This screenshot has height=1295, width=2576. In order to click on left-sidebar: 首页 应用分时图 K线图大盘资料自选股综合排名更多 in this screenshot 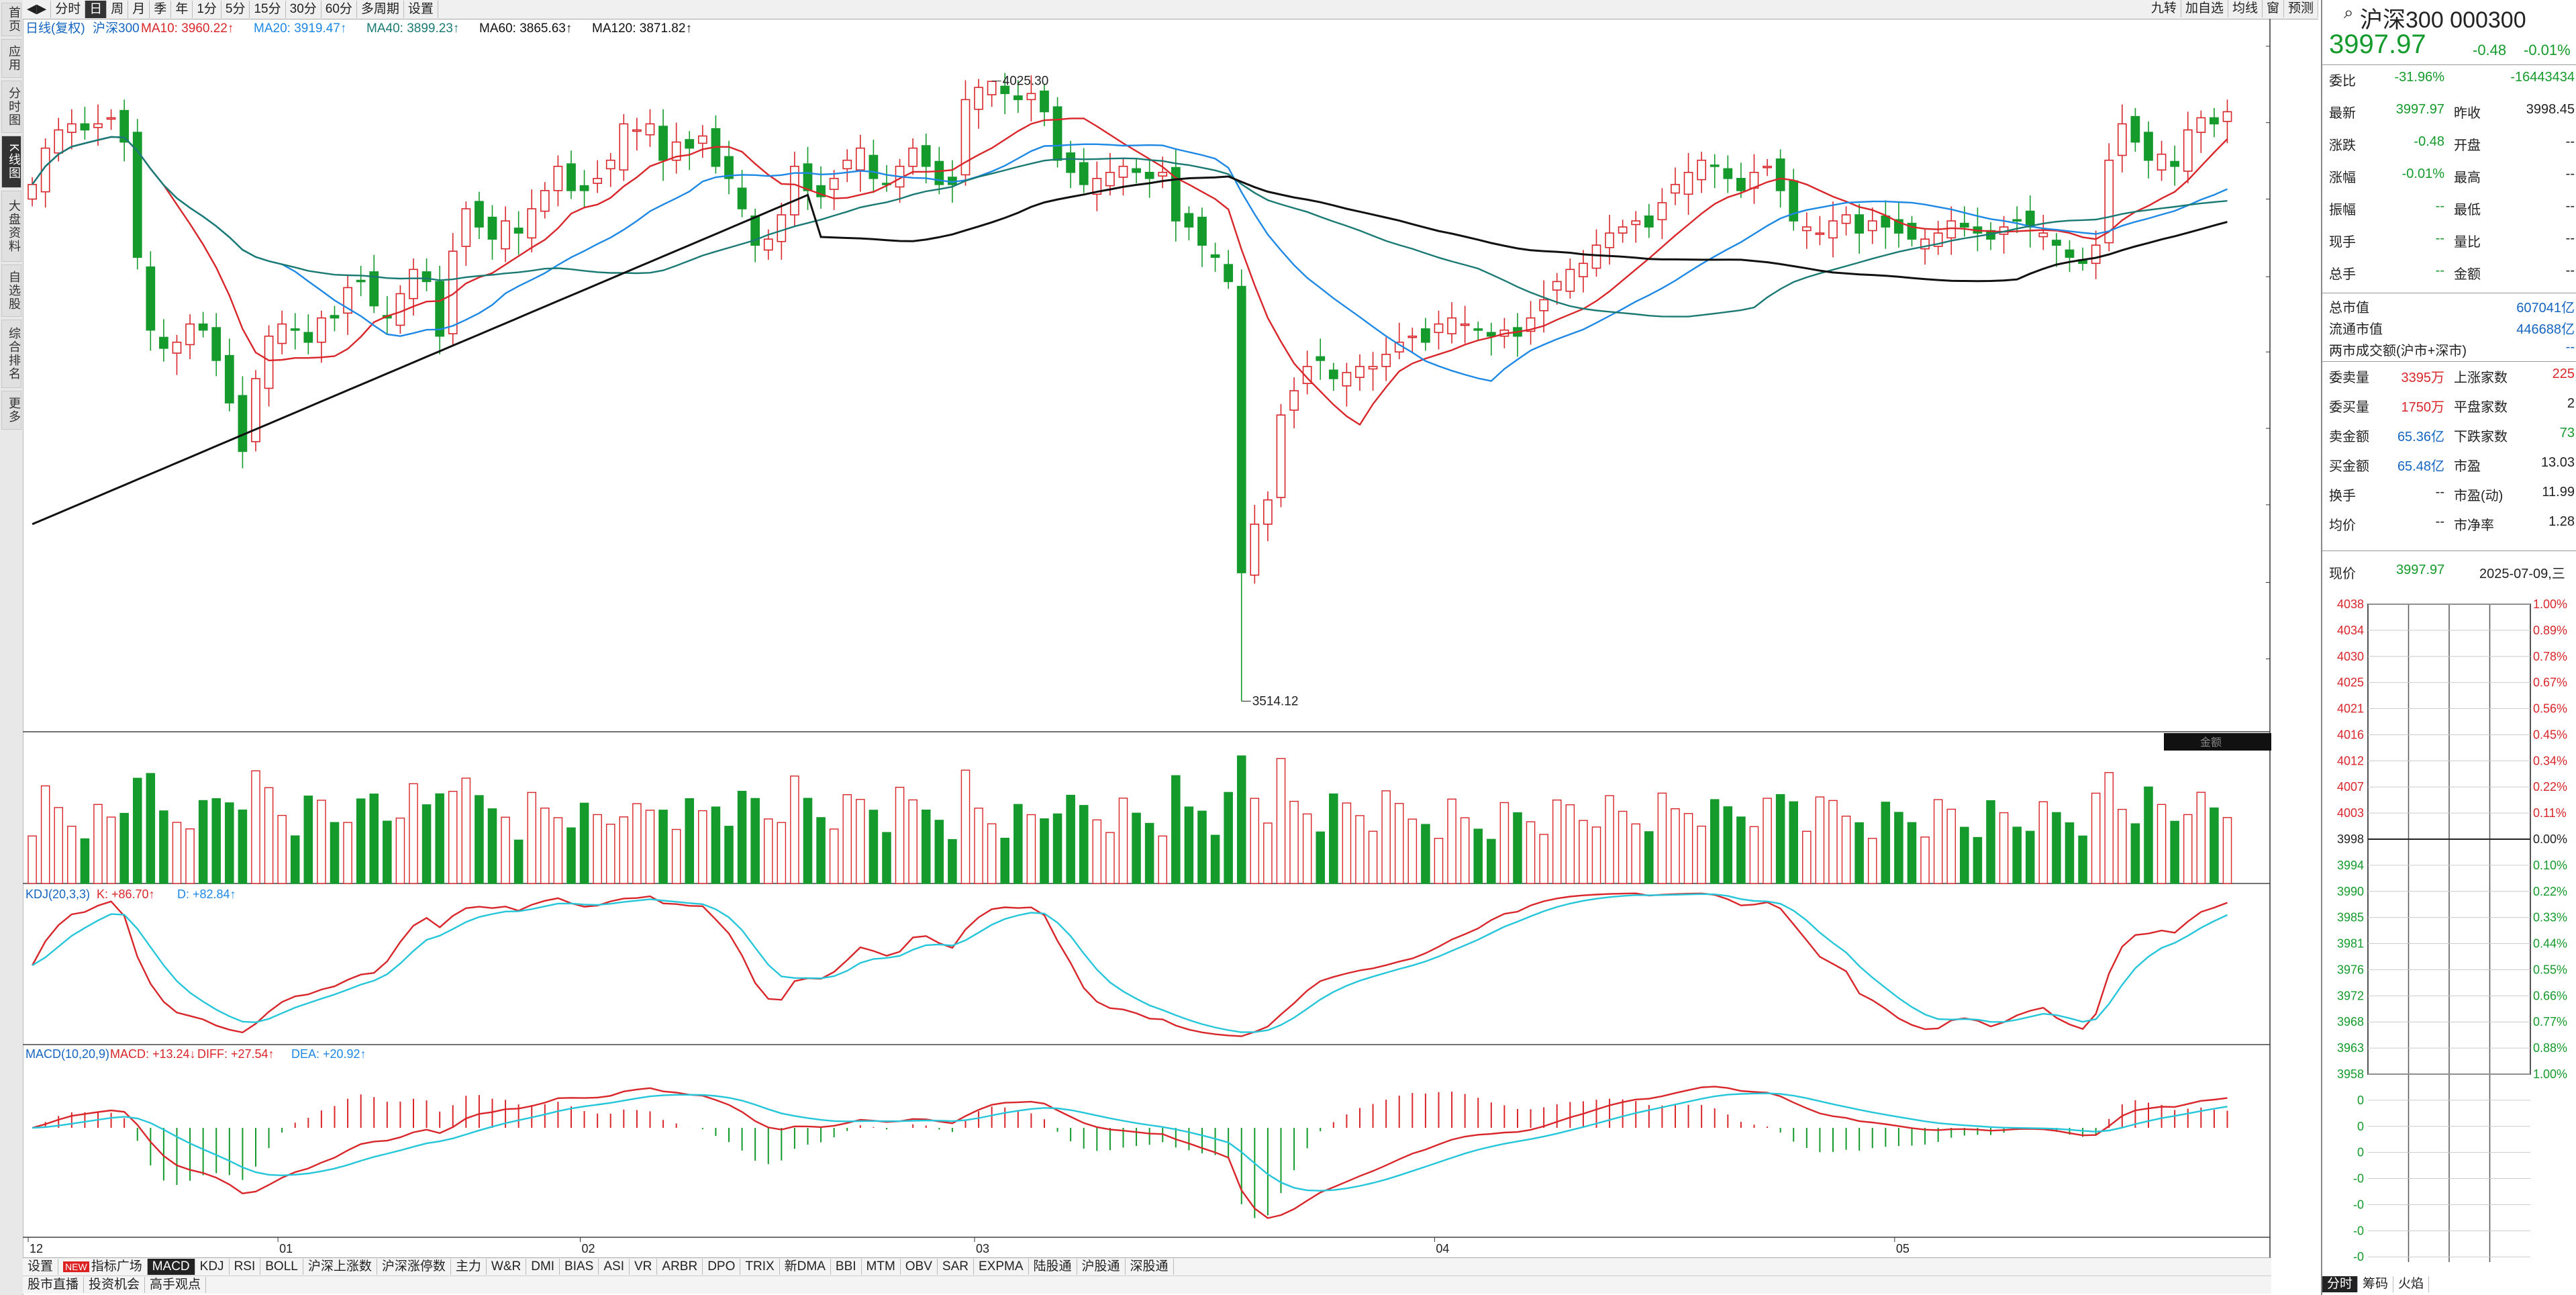, I will do `click(11, 647)`.